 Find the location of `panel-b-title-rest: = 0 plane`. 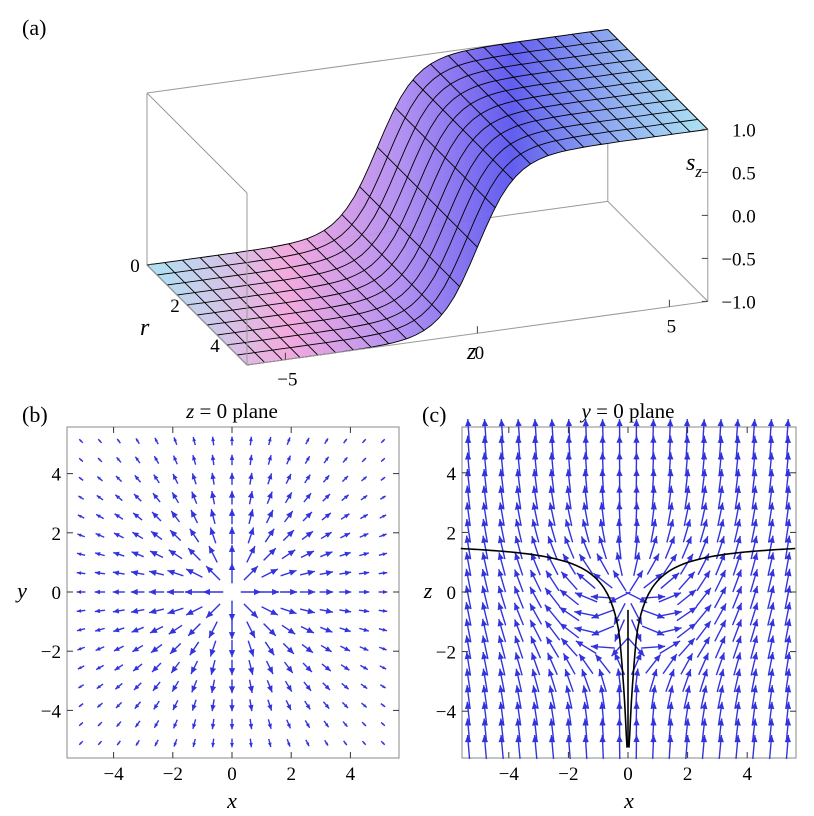

panel-b-title-rest: = 0 plane is located at coordinates (236, 411).